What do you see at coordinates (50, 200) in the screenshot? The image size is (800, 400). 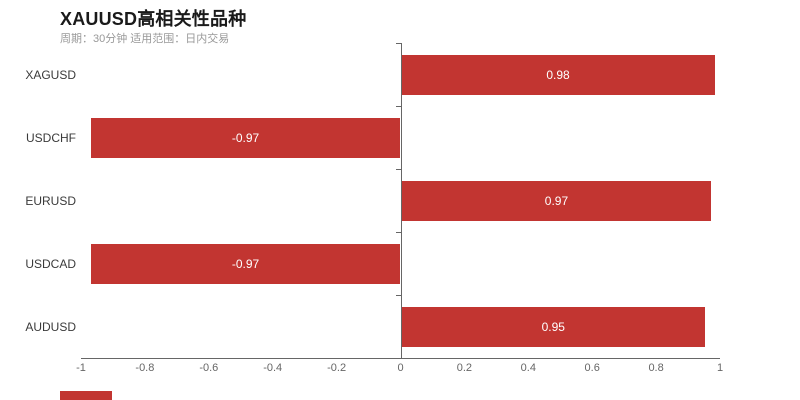 I see `category-label-eurusd: EURUSD` at bounding box center [50, 200].